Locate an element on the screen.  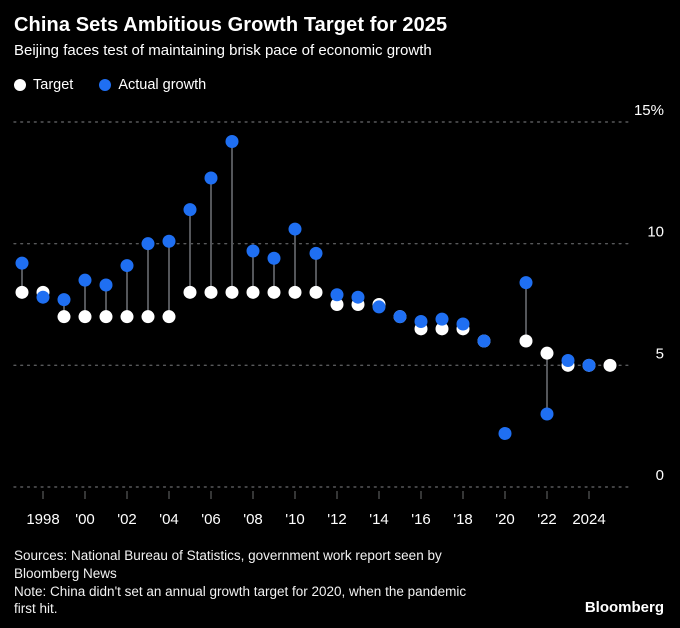
y-axis-label: 0 is located at coordinates (660, 475).